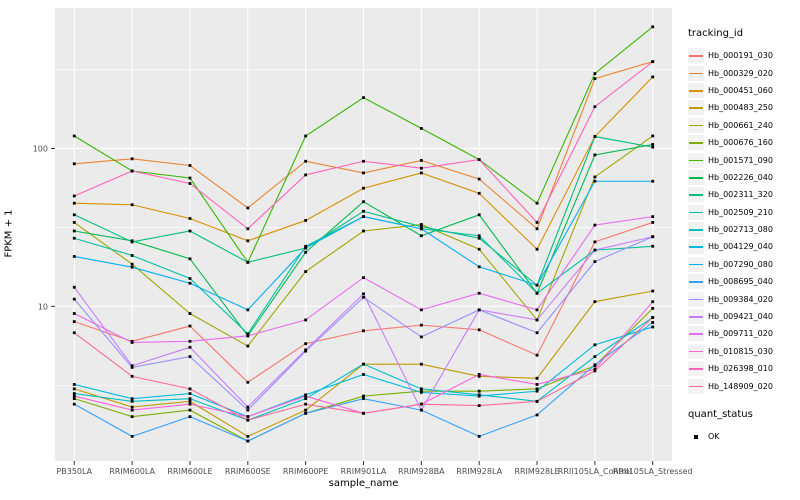 The width and height of the screenshot is (800, 500). Describe the element at coordinates (714, 436) in the screenshot. I see `legend-quant-label: OK` at that location.